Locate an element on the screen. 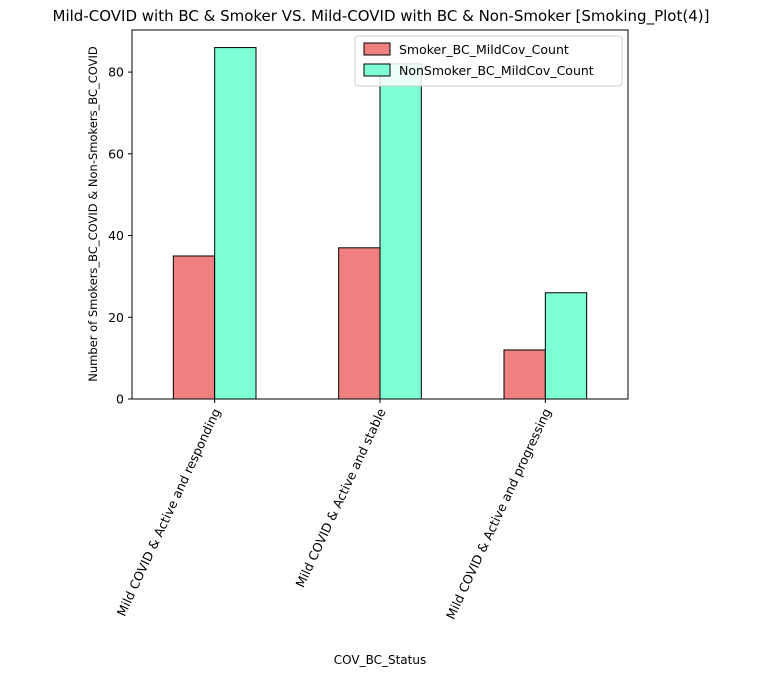 The width and height of the screenshot is (760, 682). y-tick-label-20: 20 is located at coordinates (116, 317).